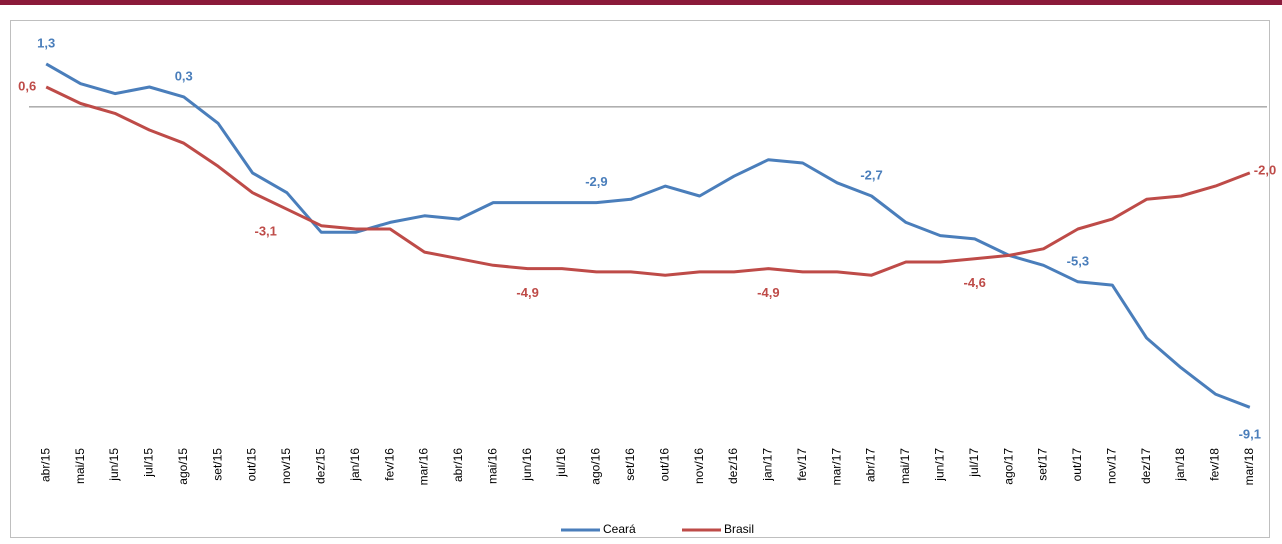  Describe the element at coordinates (699, 466) in the screenshot. I see `x-tick-label: nov/16` at that location.